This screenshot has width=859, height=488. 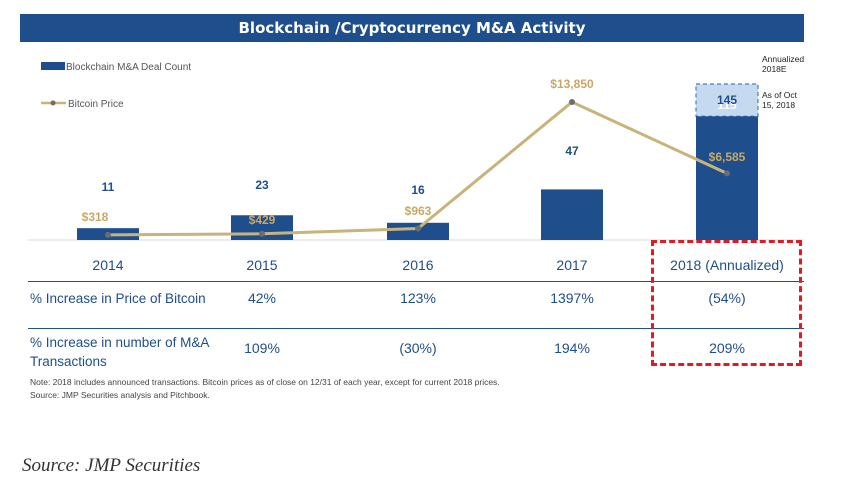 I want to click on table-cell: (30%), so click(x=418, y=348).